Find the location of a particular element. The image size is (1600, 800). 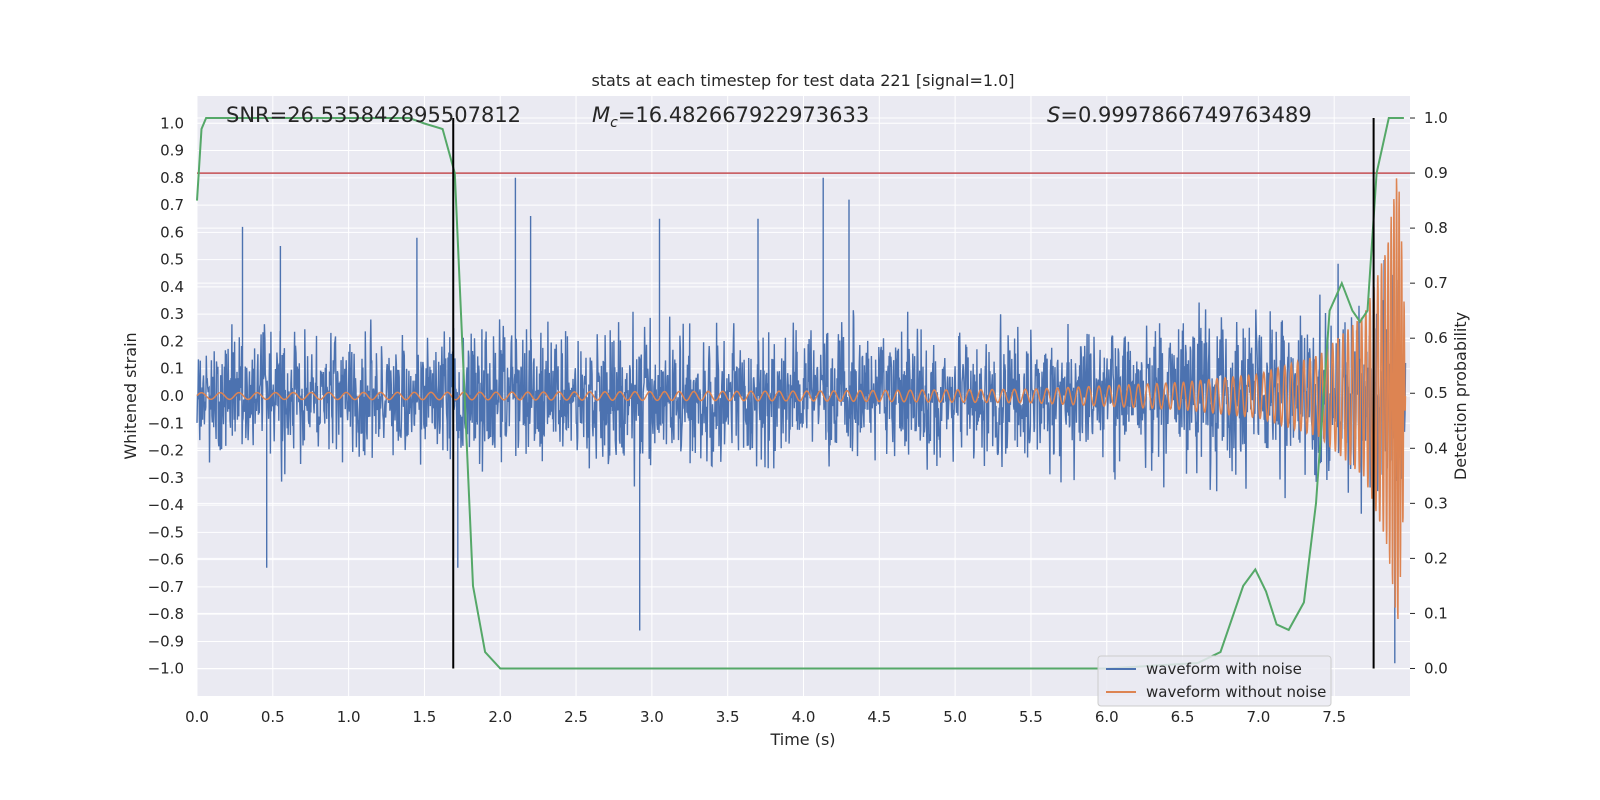

y-right-tick-label: 0.5 is located at coordinates (1436, 393).